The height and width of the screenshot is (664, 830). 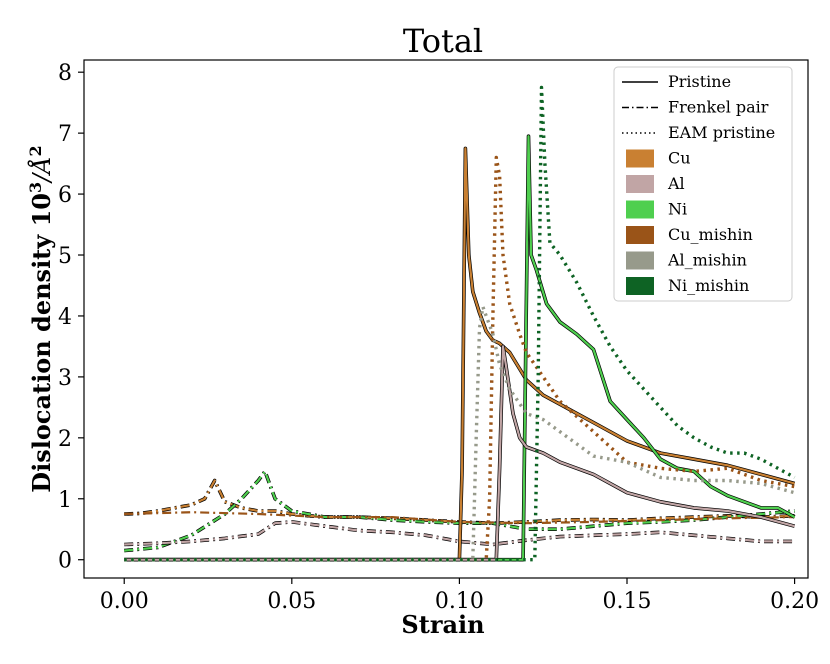 What do you see at coordinates (65, 256) in the screenshot?
I see `y-tick-label: 5` at bounding box center [65, 256].